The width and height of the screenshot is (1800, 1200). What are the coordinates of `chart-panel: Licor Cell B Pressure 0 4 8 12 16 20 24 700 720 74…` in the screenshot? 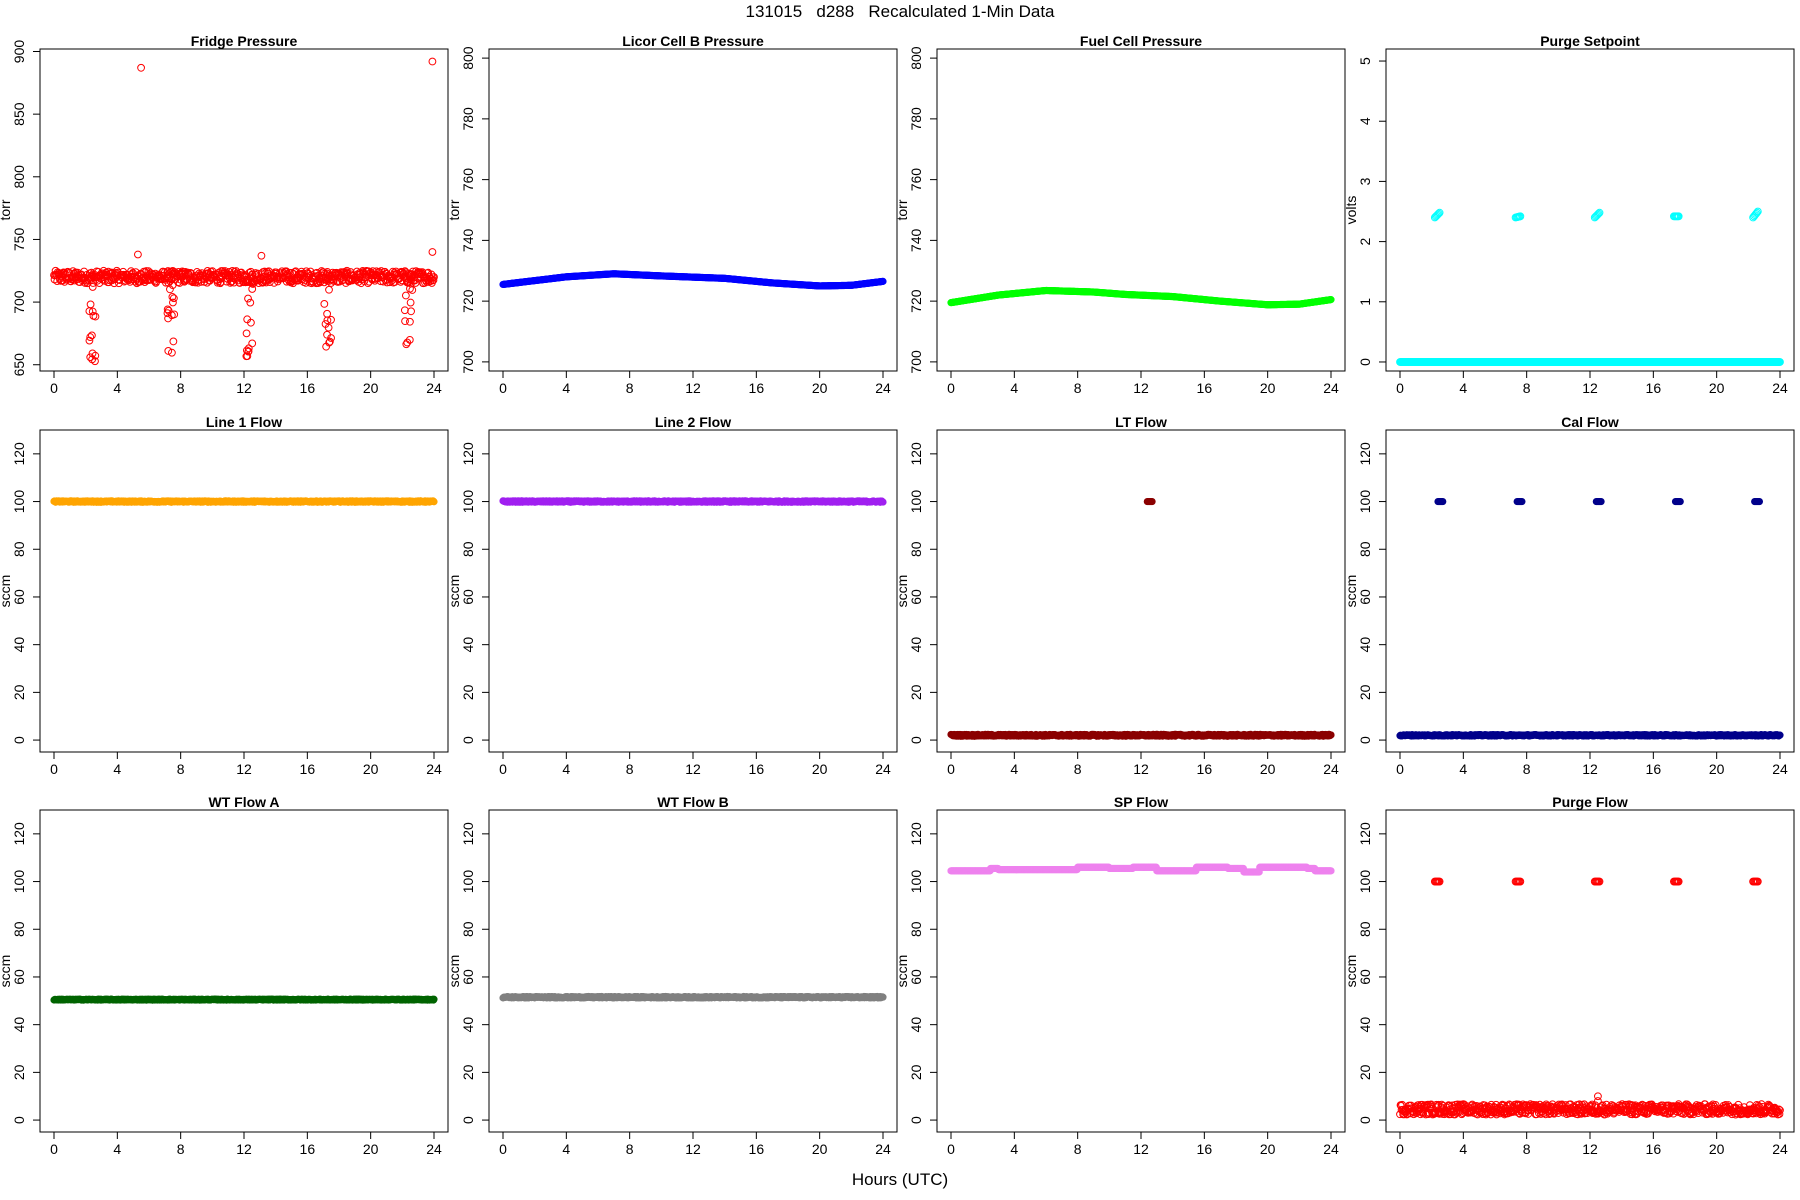 It's located at (681, 203).